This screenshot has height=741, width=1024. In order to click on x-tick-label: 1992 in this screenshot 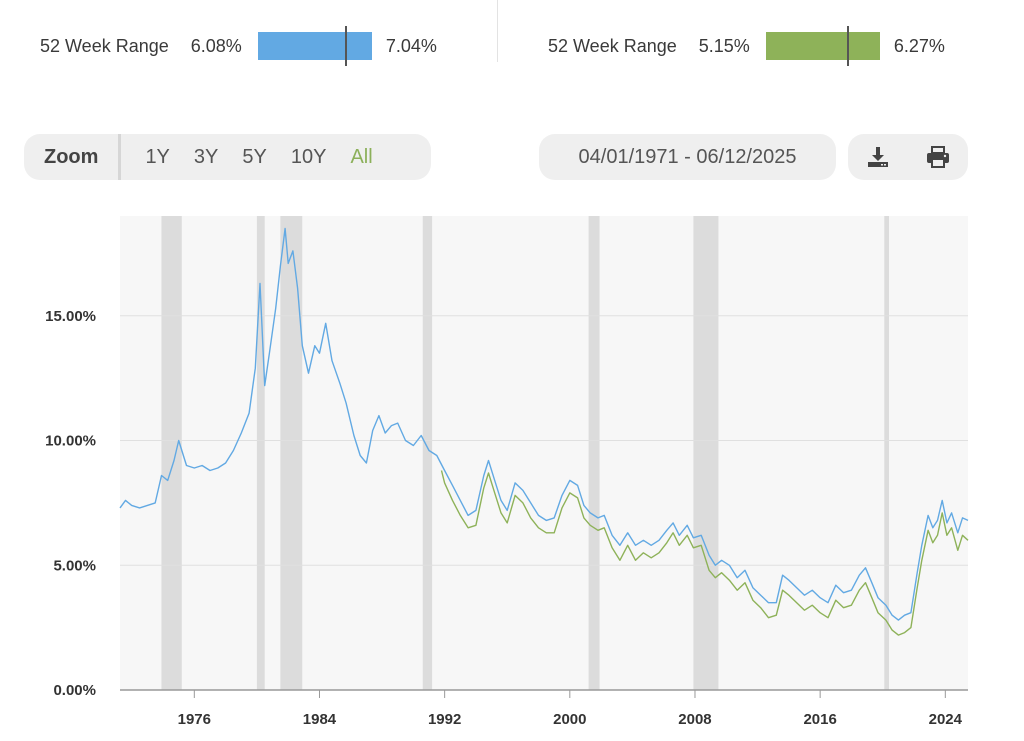, I will do `click(444, 719)`.